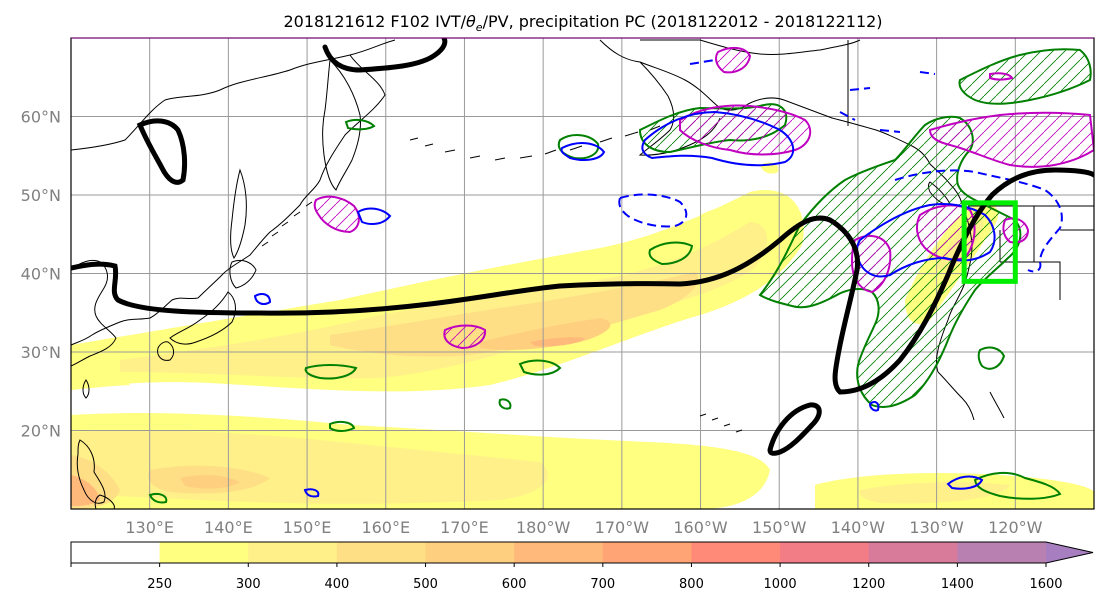  I want to click on theta-blue-nw-dashed, so click(653, 210).